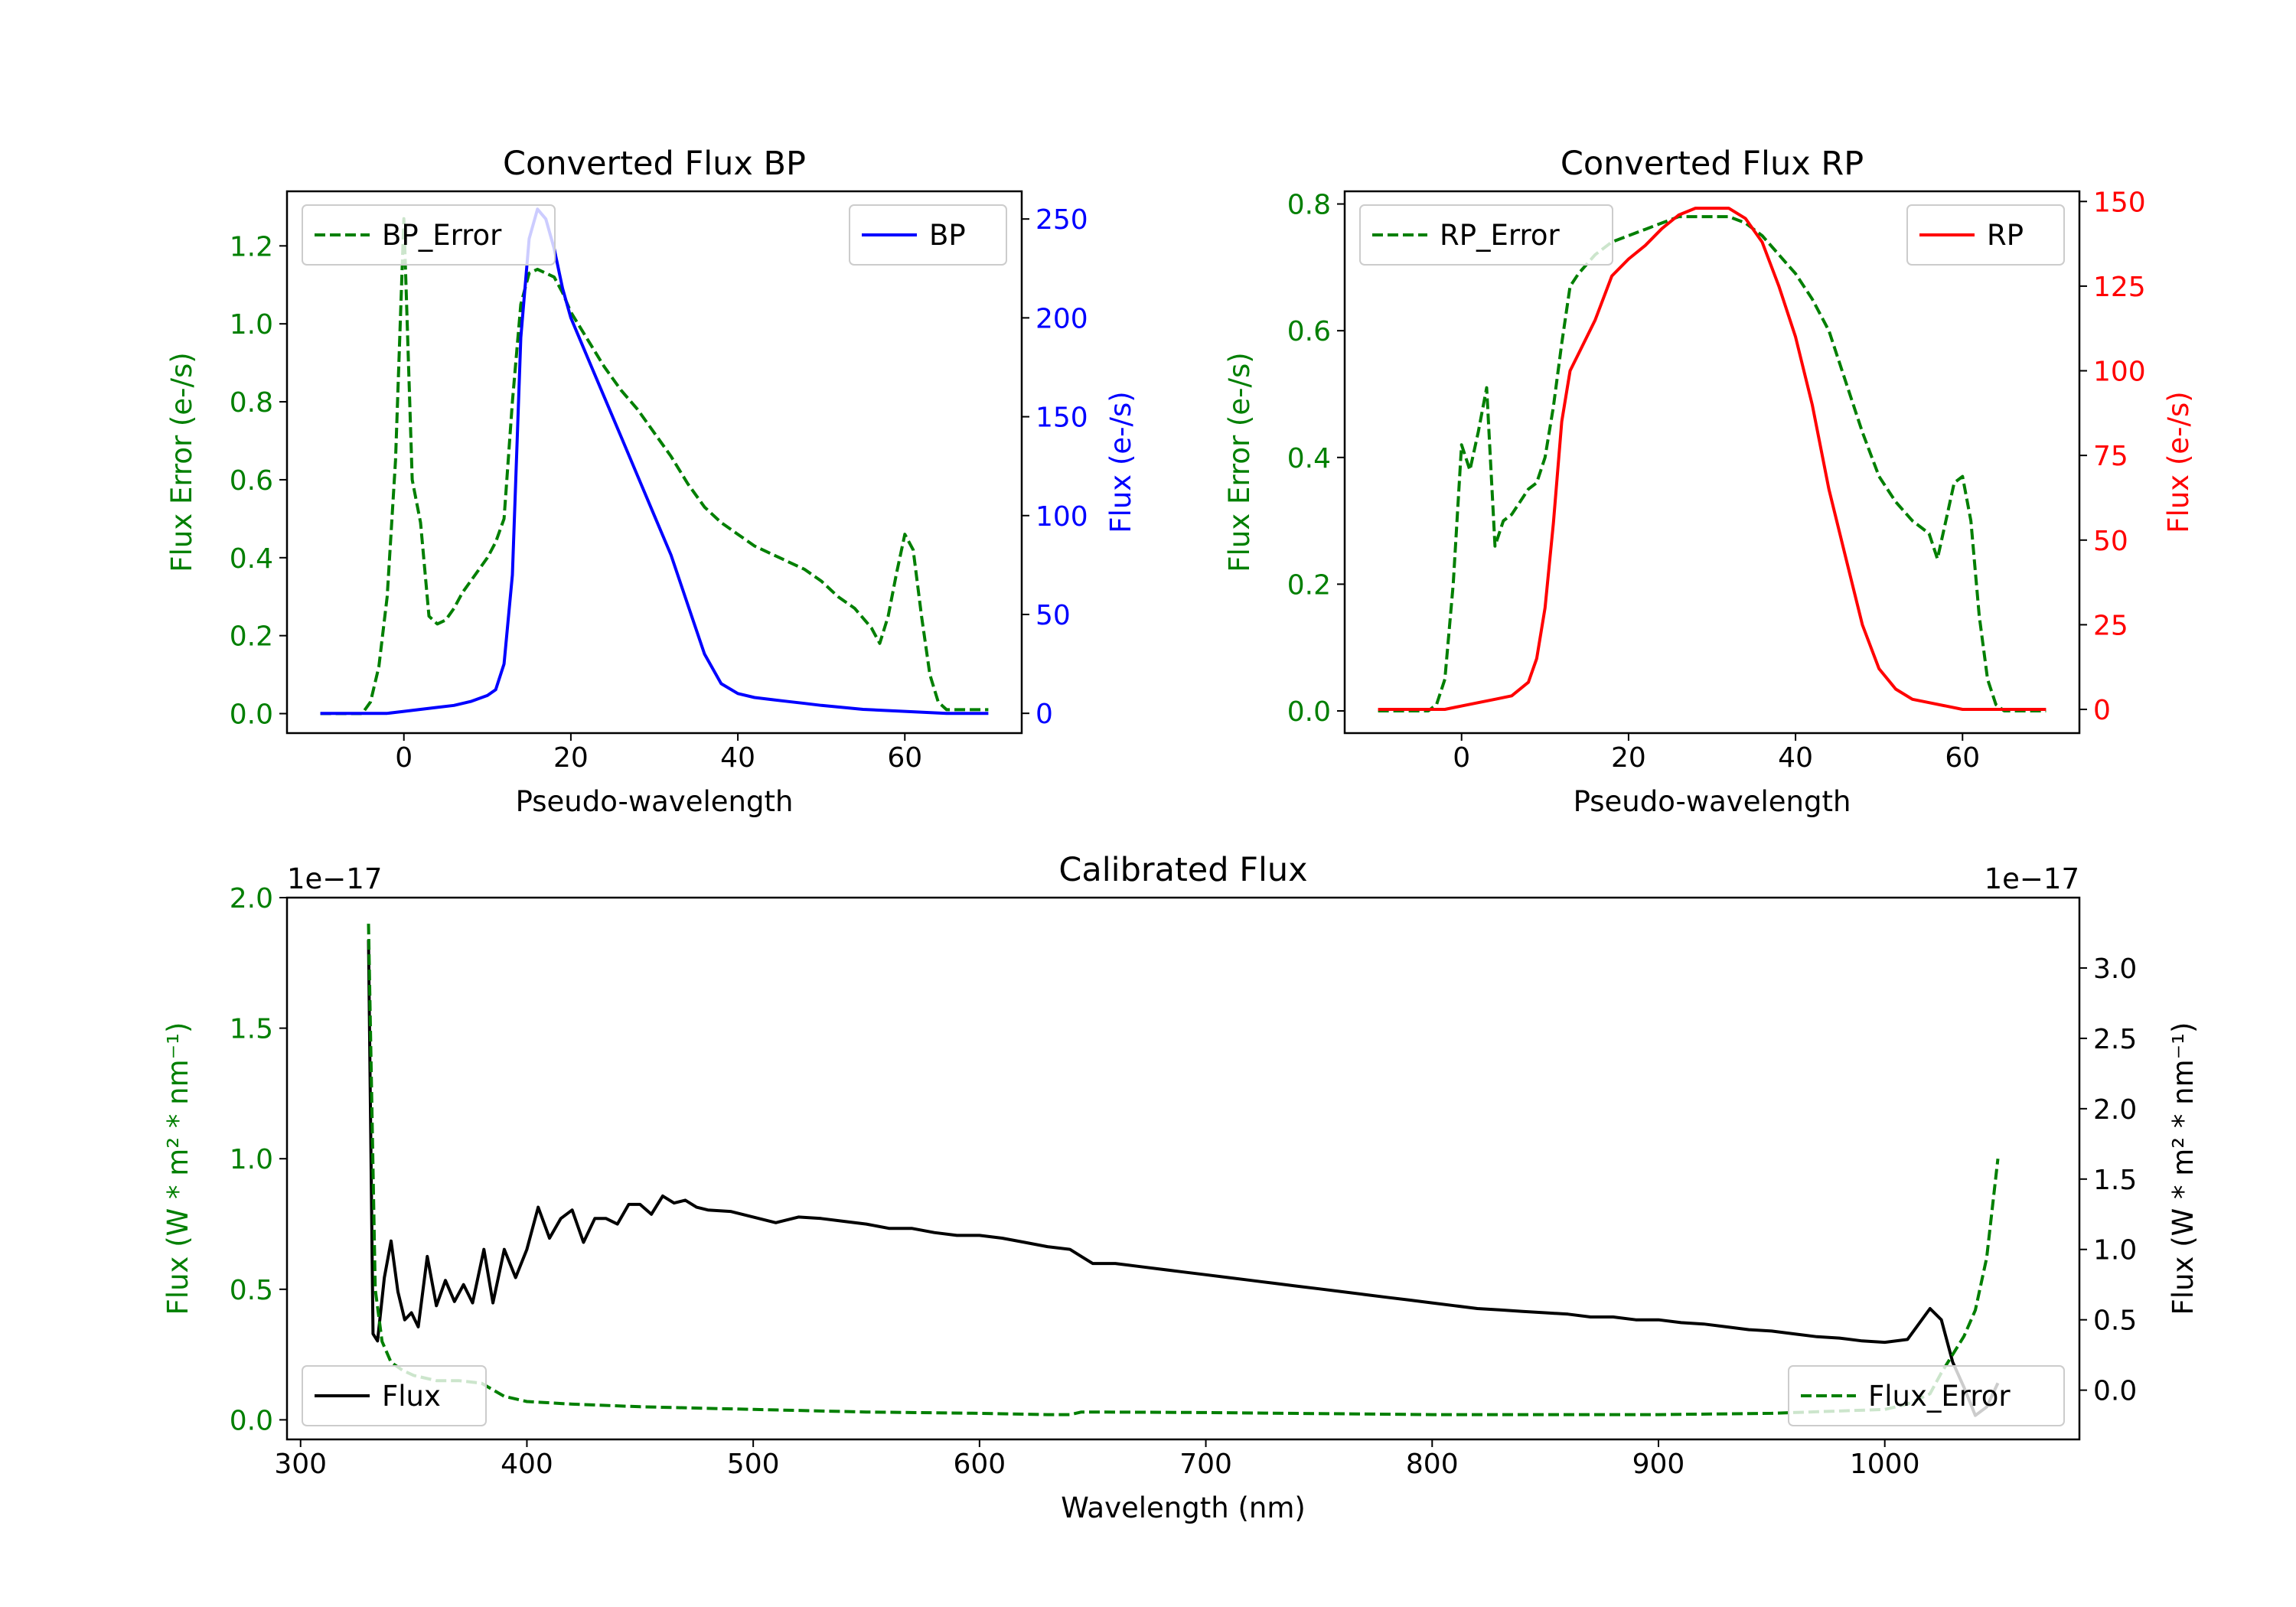  What do you see at coordinates (1309, 206) in the screenshot?
I see `rp-y-left-tick-label: 0.8` at bounding box center [1309, 206].